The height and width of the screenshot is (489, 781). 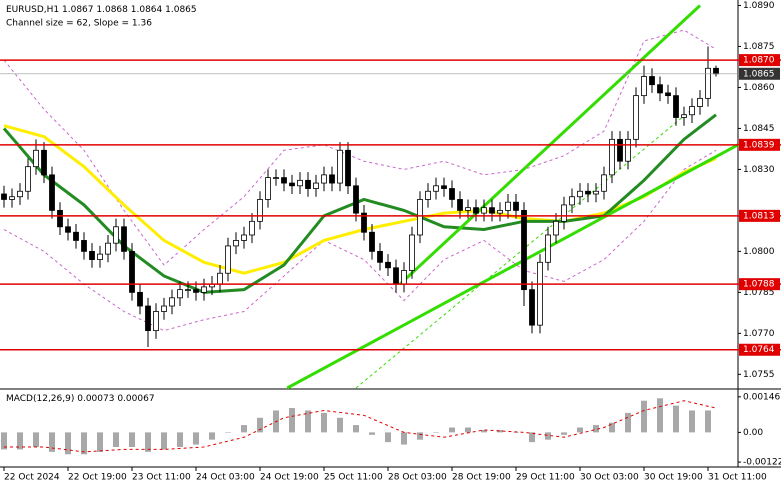 What do you see at coordinates (78, 10) in the screenshot?
I see `open: 1.0867` at bounding box center [78, 10].